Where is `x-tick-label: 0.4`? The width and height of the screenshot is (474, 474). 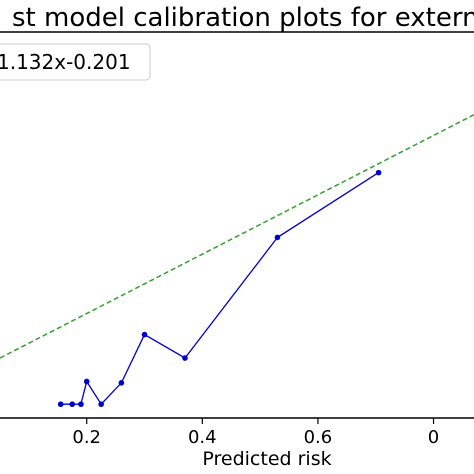 x-tick-label: 0.4 is located at coordinates (202, 437).